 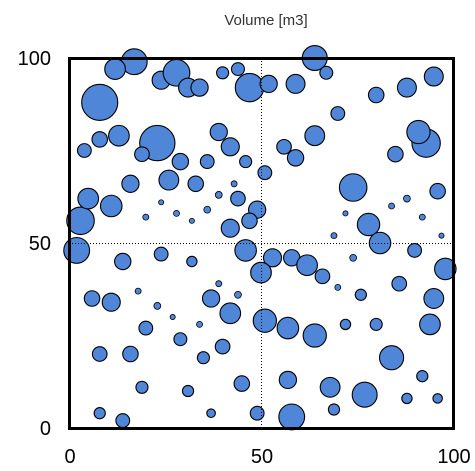 What do you see at coordinates (69, 457) in the screenshot?
I see `x-tick-label-0: 0` at bounding box center [69, 457].